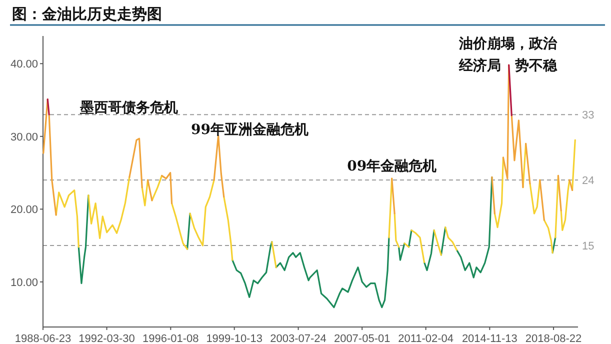 This screenshot has height=344, width=611. I want to click on x-tick-label: 1999-10-13, so click(234, 338).